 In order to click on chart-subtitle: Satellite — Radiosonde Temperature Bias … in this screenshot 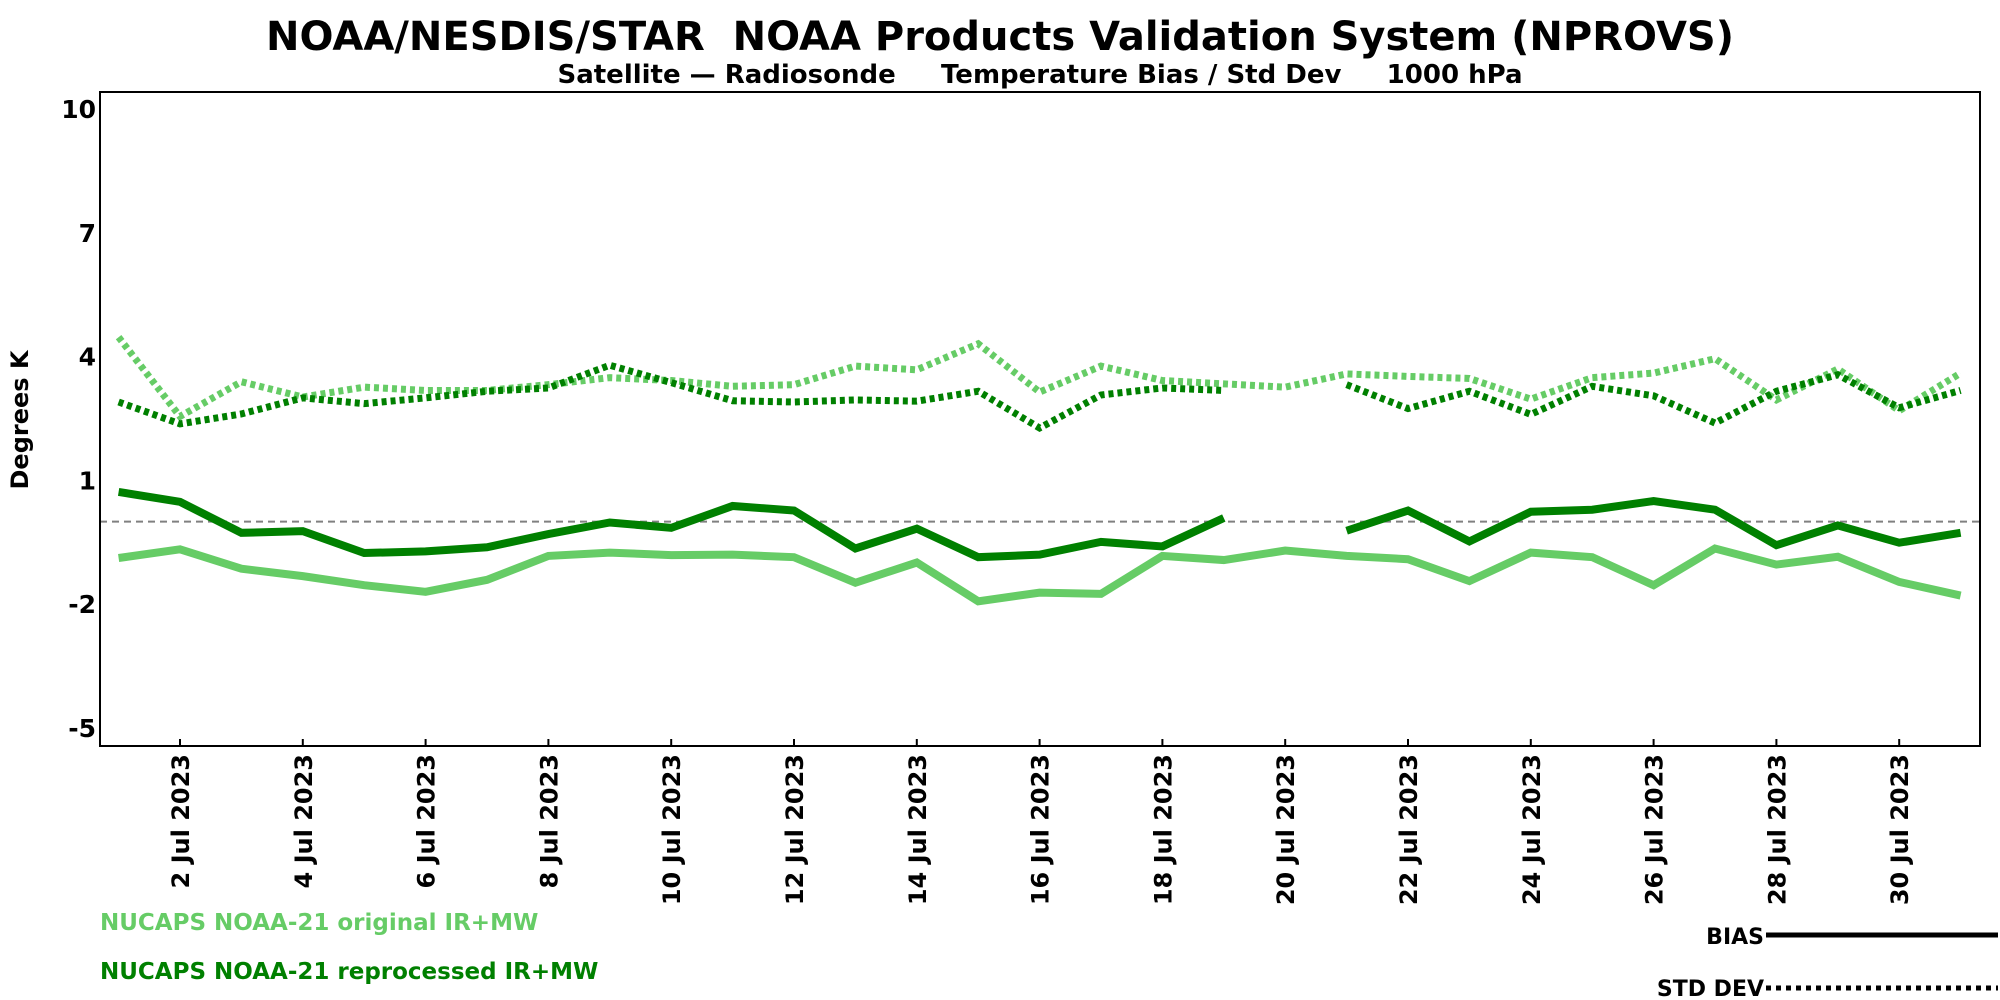, I will do `click(1039, 75)`.